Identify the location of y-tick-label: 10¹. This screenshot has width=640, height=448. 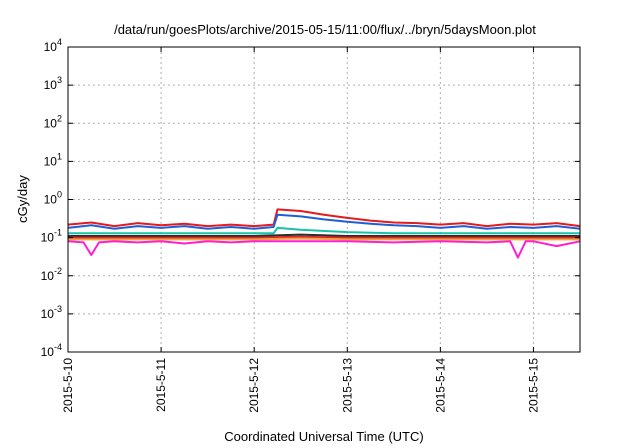
(53, 159).